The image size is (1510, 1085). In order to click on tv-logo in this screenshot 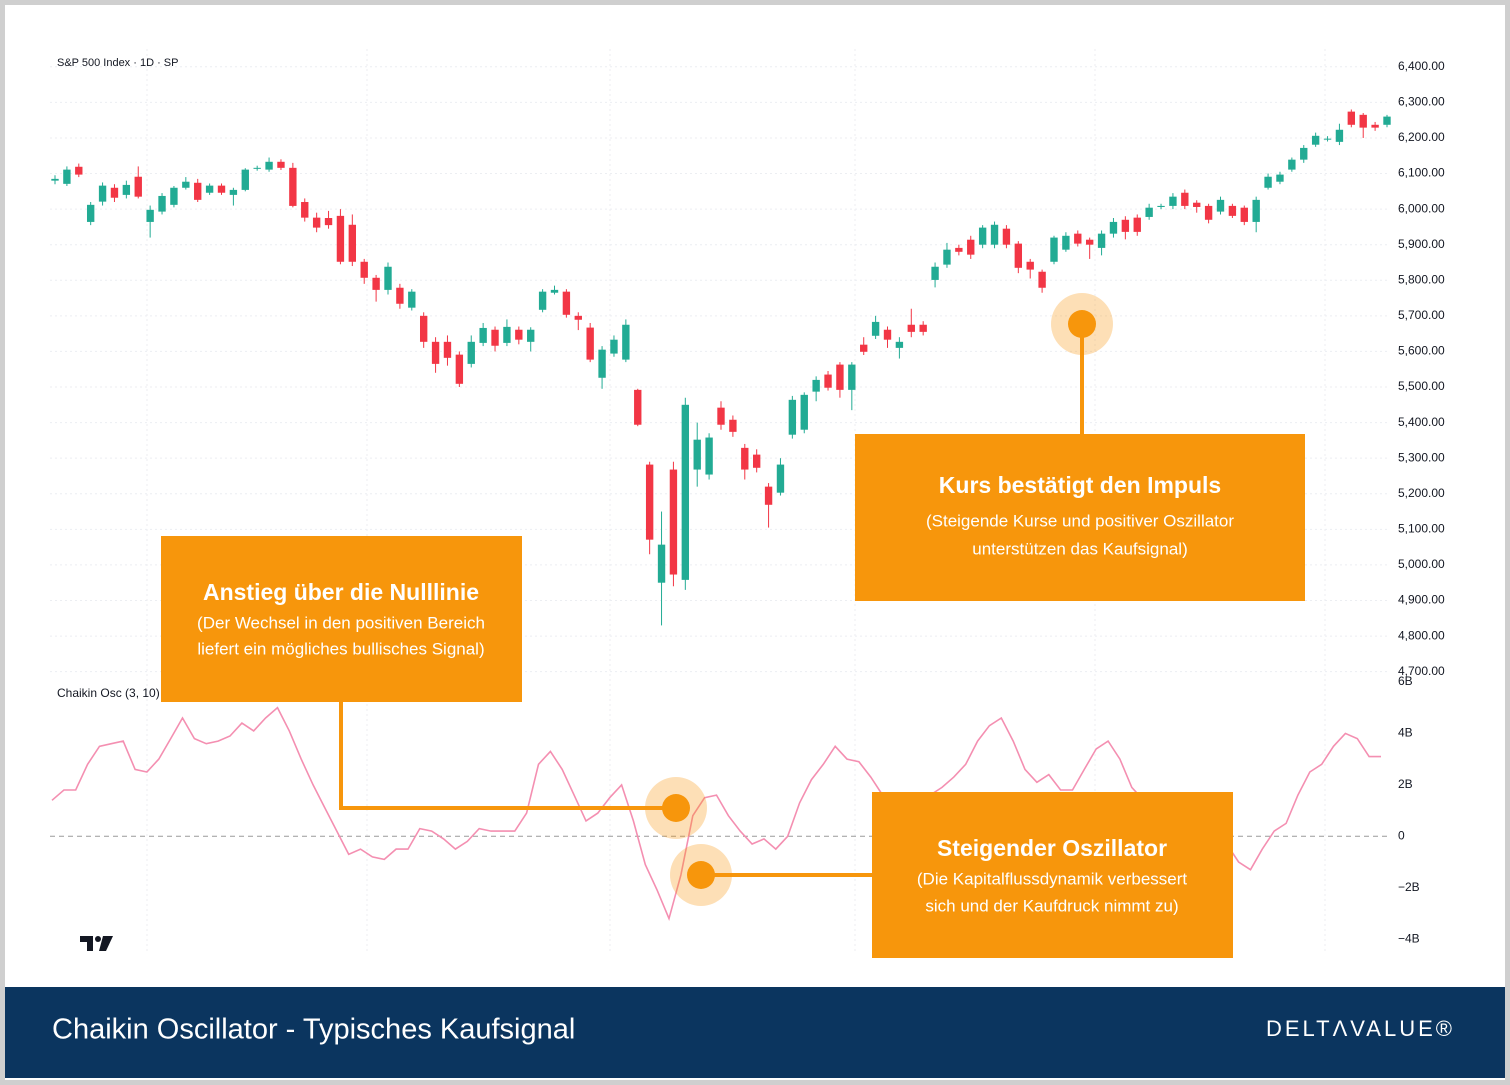, I will do `click(96, 943)`.